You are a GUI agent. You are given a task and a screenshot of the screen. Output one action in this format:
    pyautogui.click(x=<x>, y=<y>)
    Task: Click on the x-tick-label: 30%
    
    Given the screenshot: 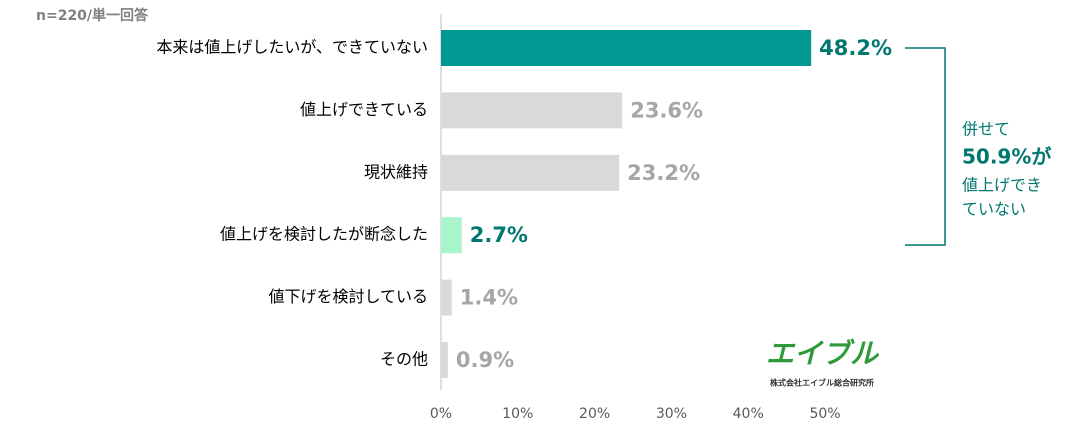 What is the action you would take?
    pyautogui.click(x=671, y=414)
    